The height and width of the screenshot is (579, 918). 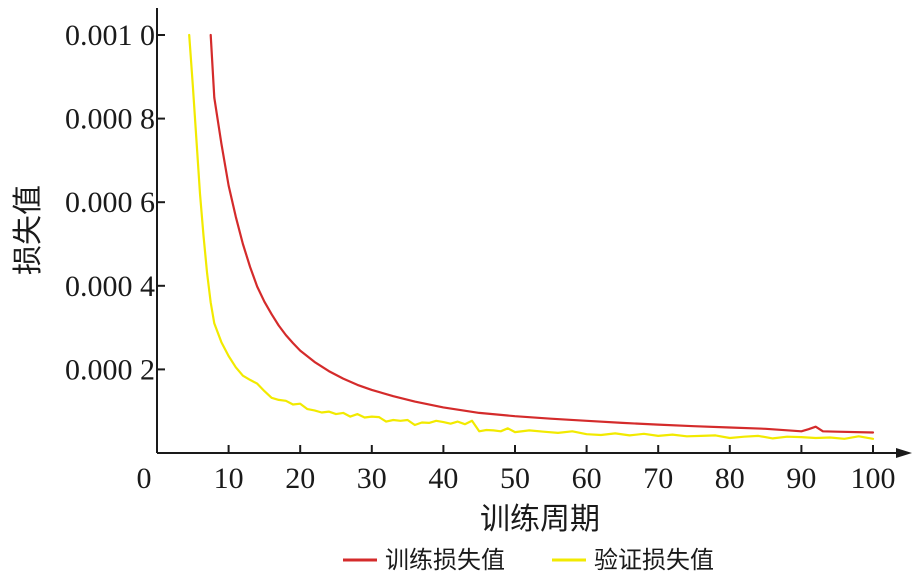 I want to click on x-tick-label: 90, so click(x=801, y=478).